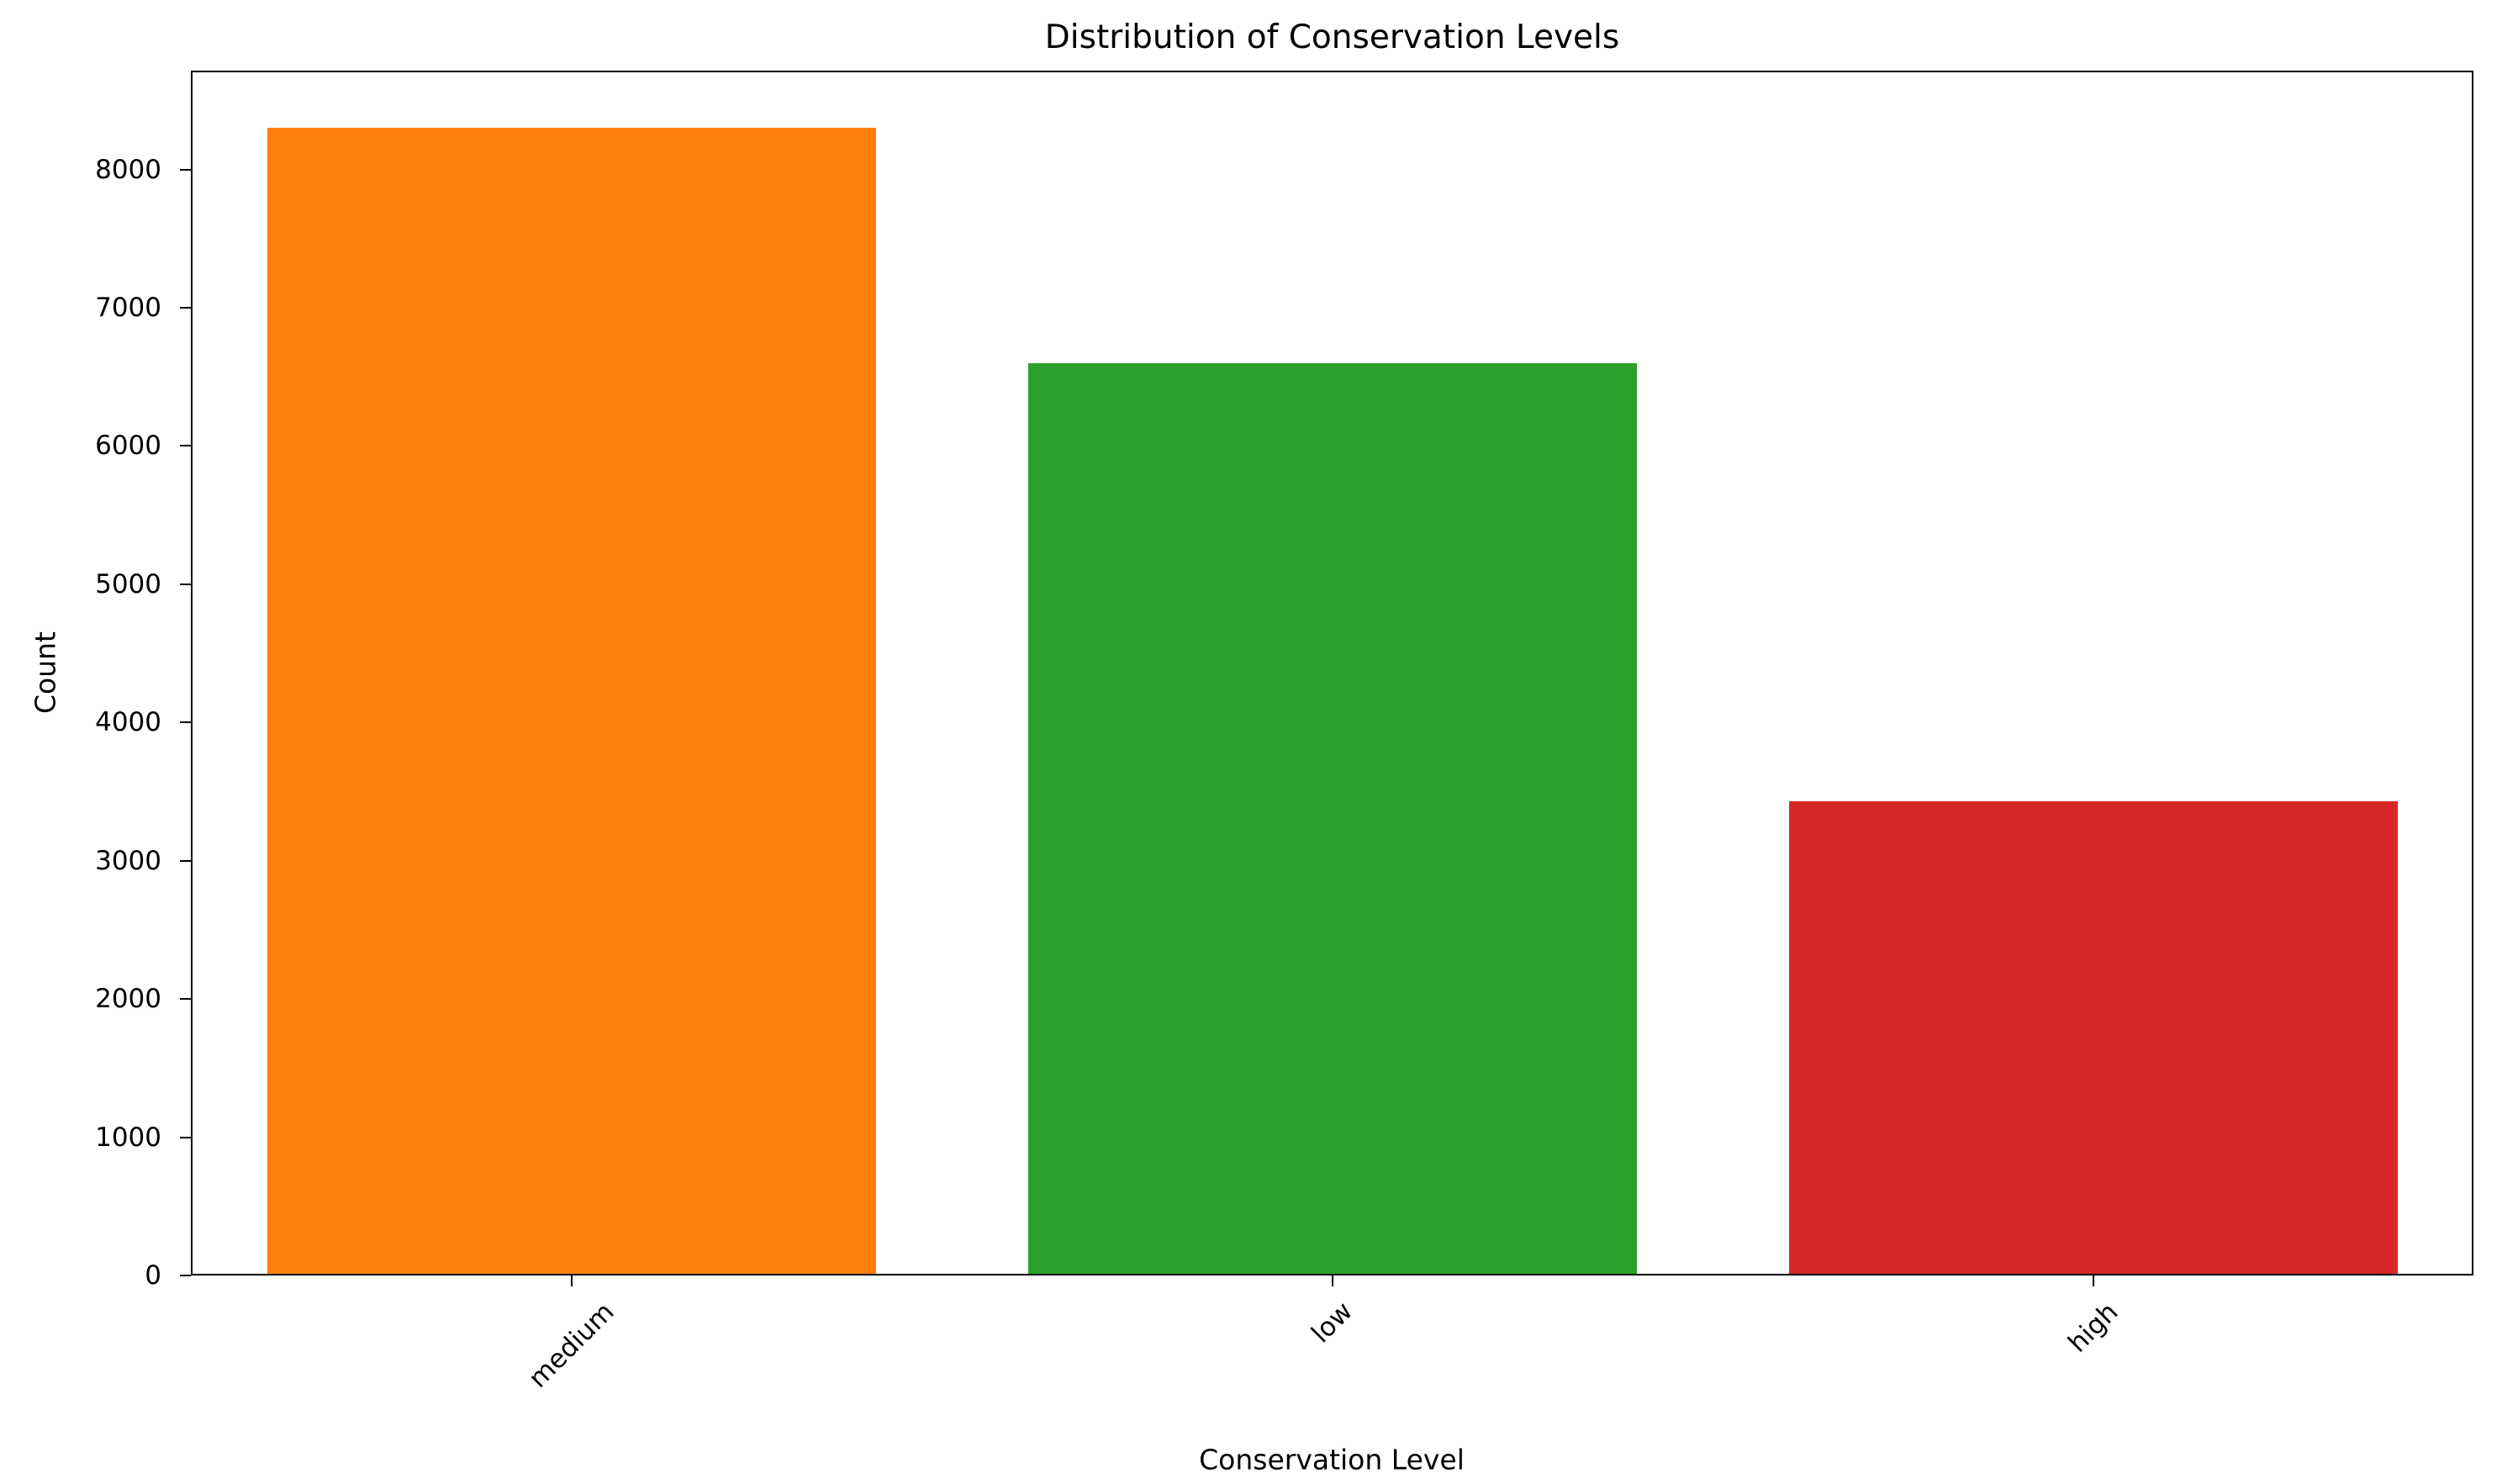 Image resolution: width=2497 pixels, height=1484 pixels. What do you see at coordinates (128, 860) in the screenshot?
I see `y-tick-label: 3000` at bounding box center [128, 860].